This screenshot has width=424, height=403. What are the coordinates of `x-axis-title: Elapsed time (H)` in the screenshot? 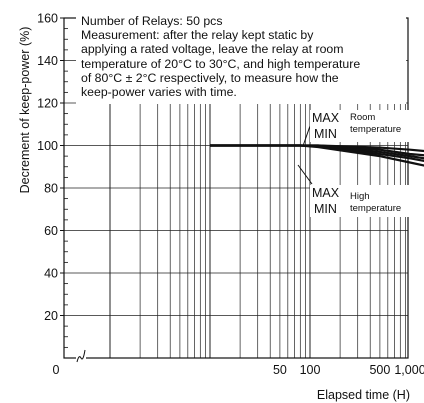 It's located at (363, 395).